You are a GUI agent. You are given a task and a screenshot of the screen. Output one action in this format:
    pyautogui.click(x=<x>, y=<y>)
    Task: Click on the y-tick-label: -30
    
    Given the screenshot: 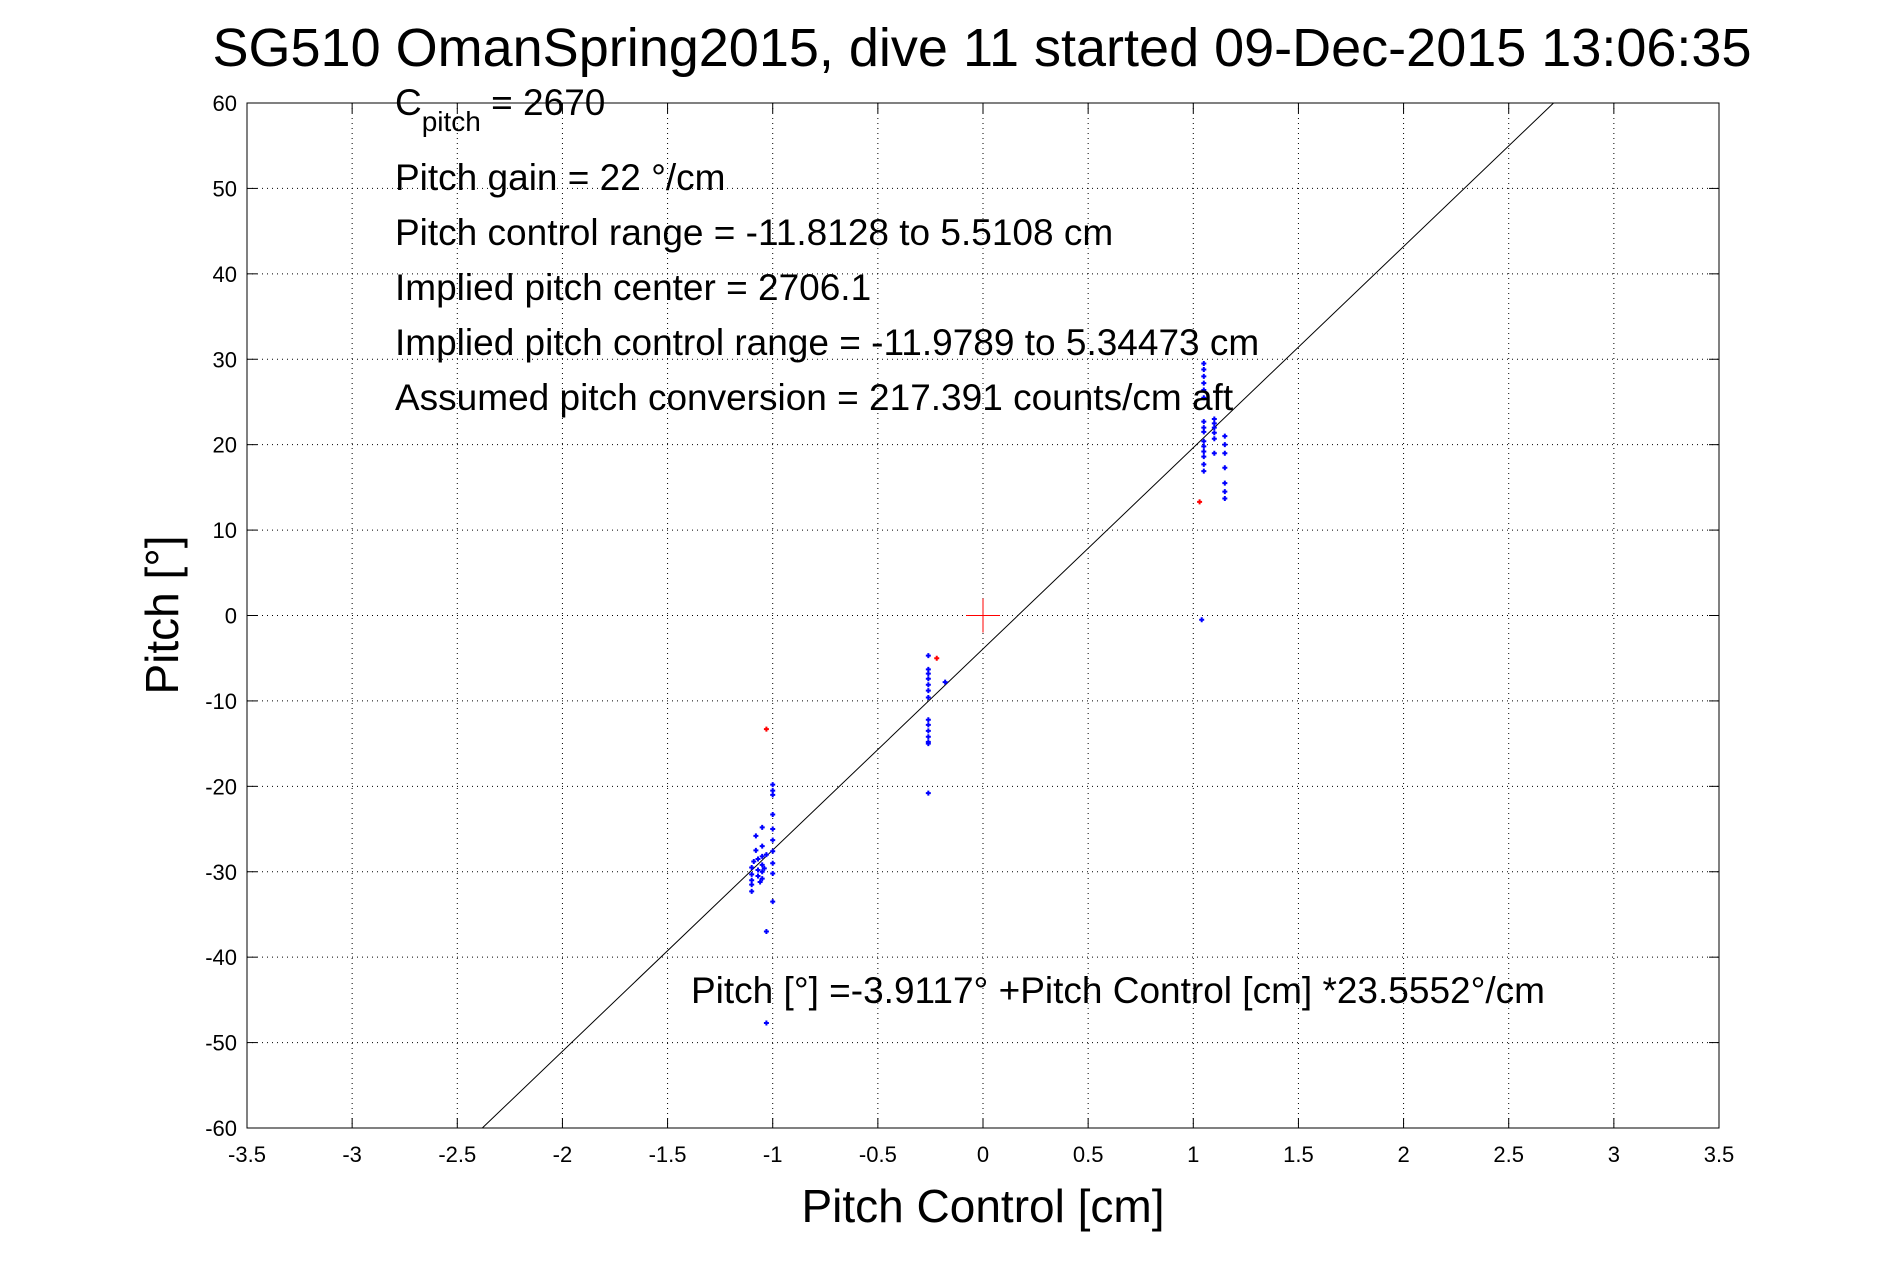 What is the action you would take?
    pyautogui.click(x=221, y=872)
    